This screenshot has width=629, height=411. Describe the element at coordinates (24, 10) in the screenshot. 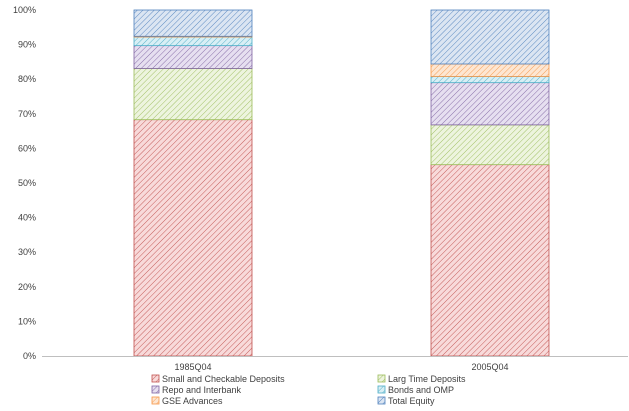

I see `y-tick-label: 100%` at that location.